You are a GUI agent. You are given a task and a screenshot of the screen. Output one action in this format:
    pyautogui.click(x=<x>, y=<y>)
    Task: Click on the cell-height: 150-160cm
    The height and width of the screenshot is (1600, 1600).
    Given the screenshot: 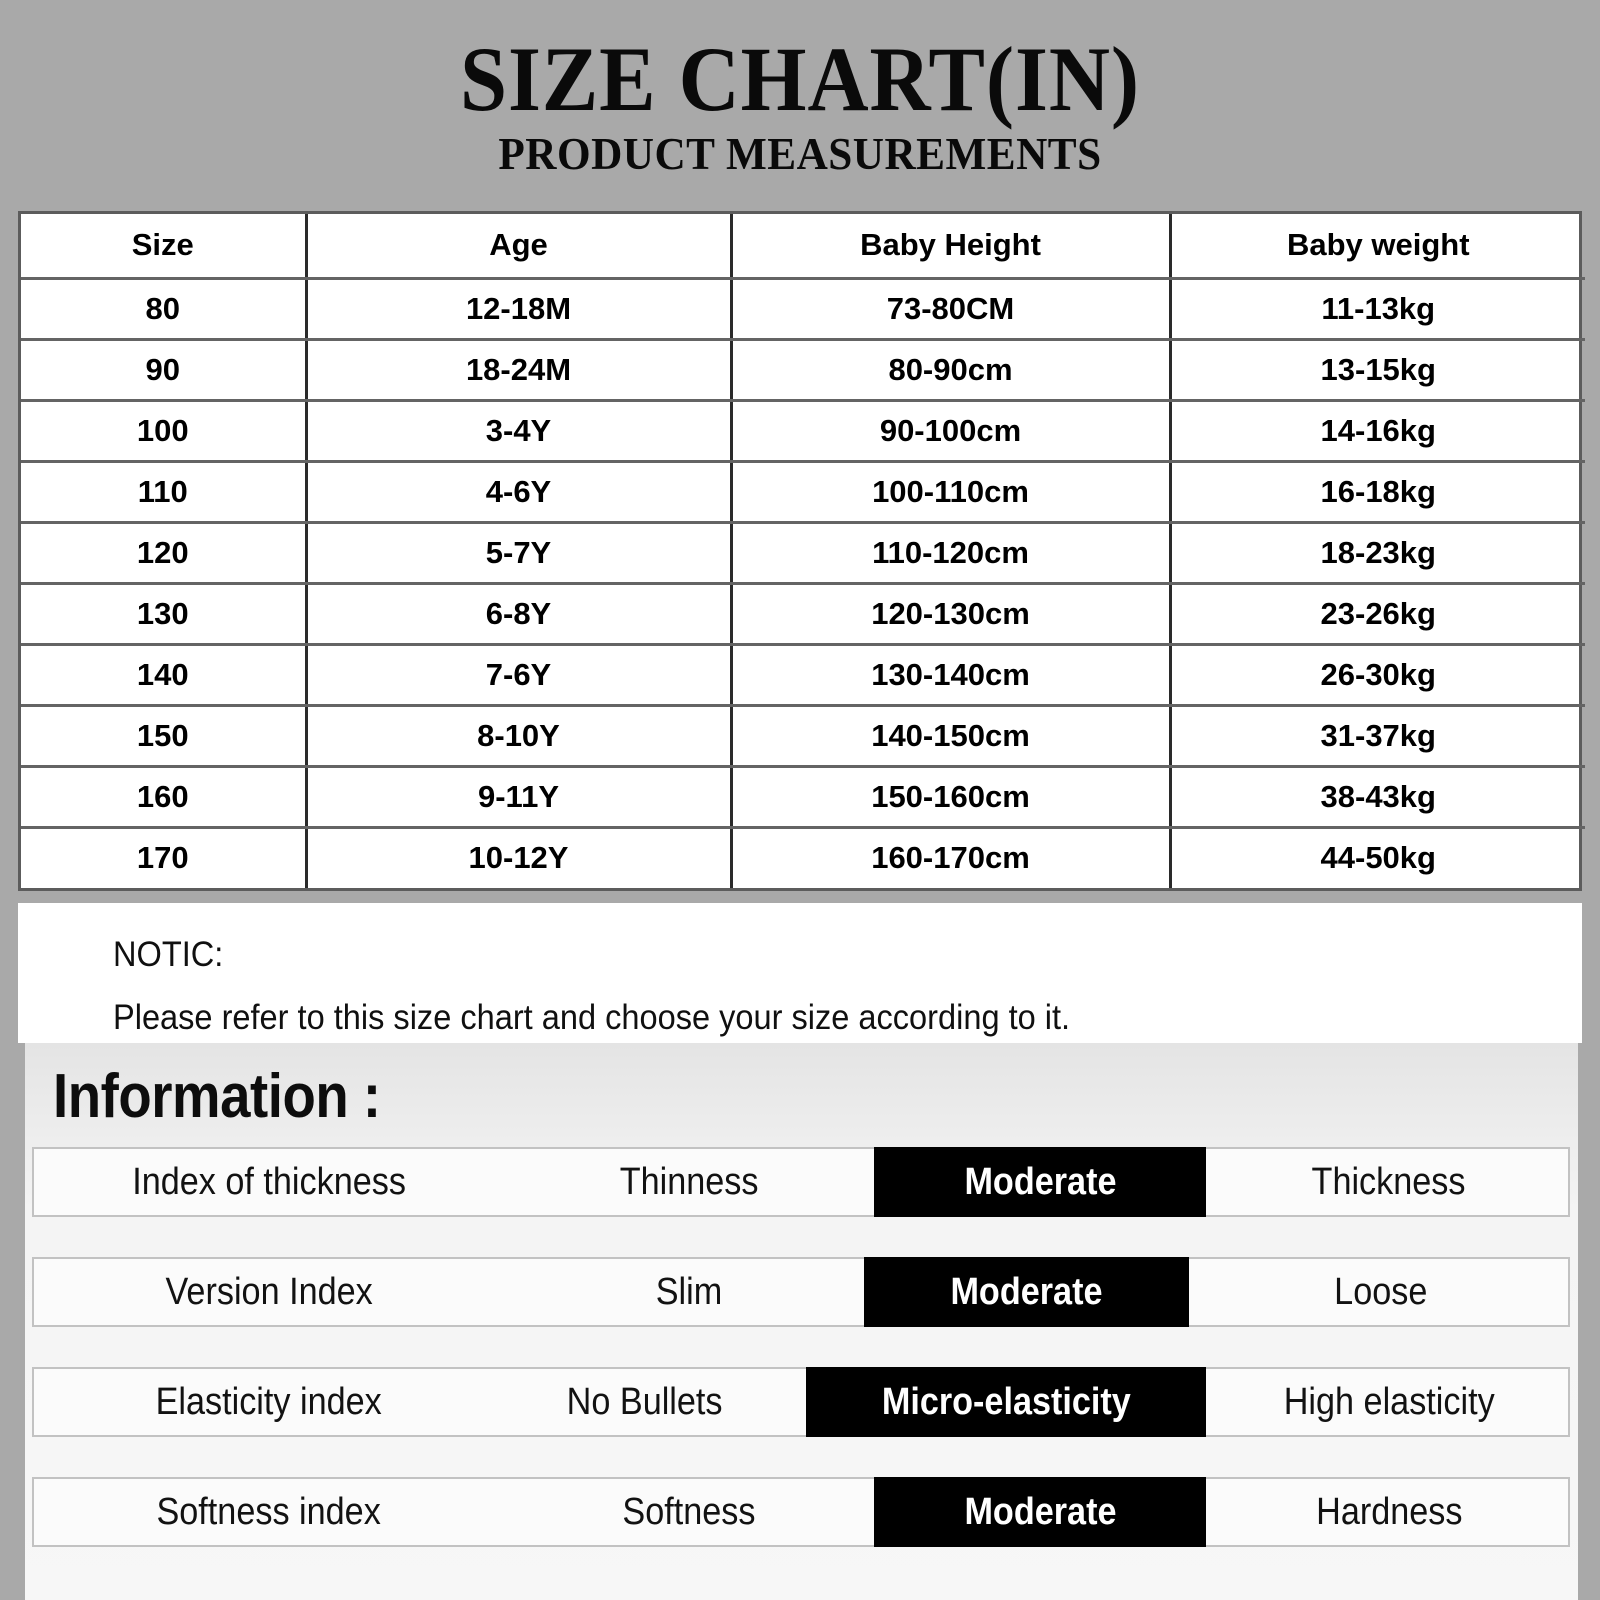 What is the action you would take?
    pyautogui.click(x=951, y=797)
    